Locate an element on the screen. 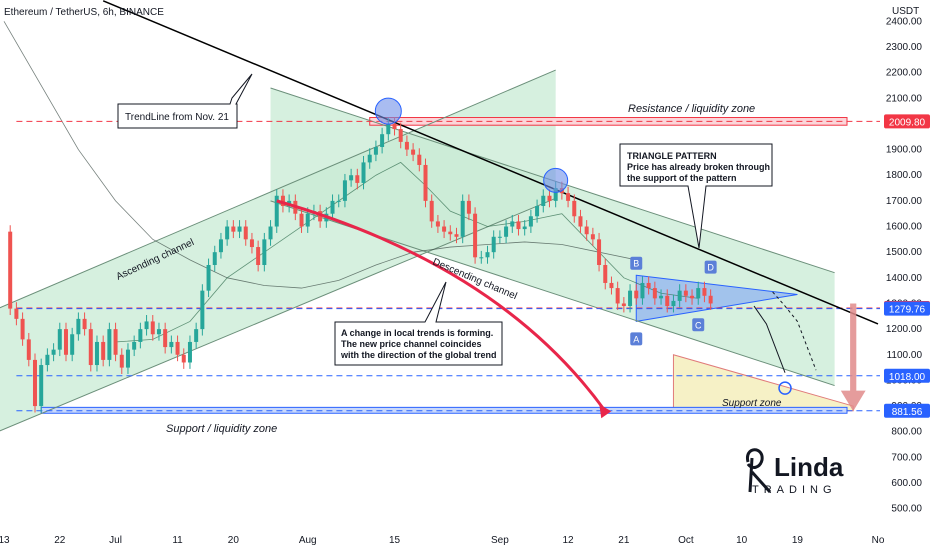 This screenshot has height=550, width=932. y-tick-label: 500.00 is located at coordinates (906, 509).